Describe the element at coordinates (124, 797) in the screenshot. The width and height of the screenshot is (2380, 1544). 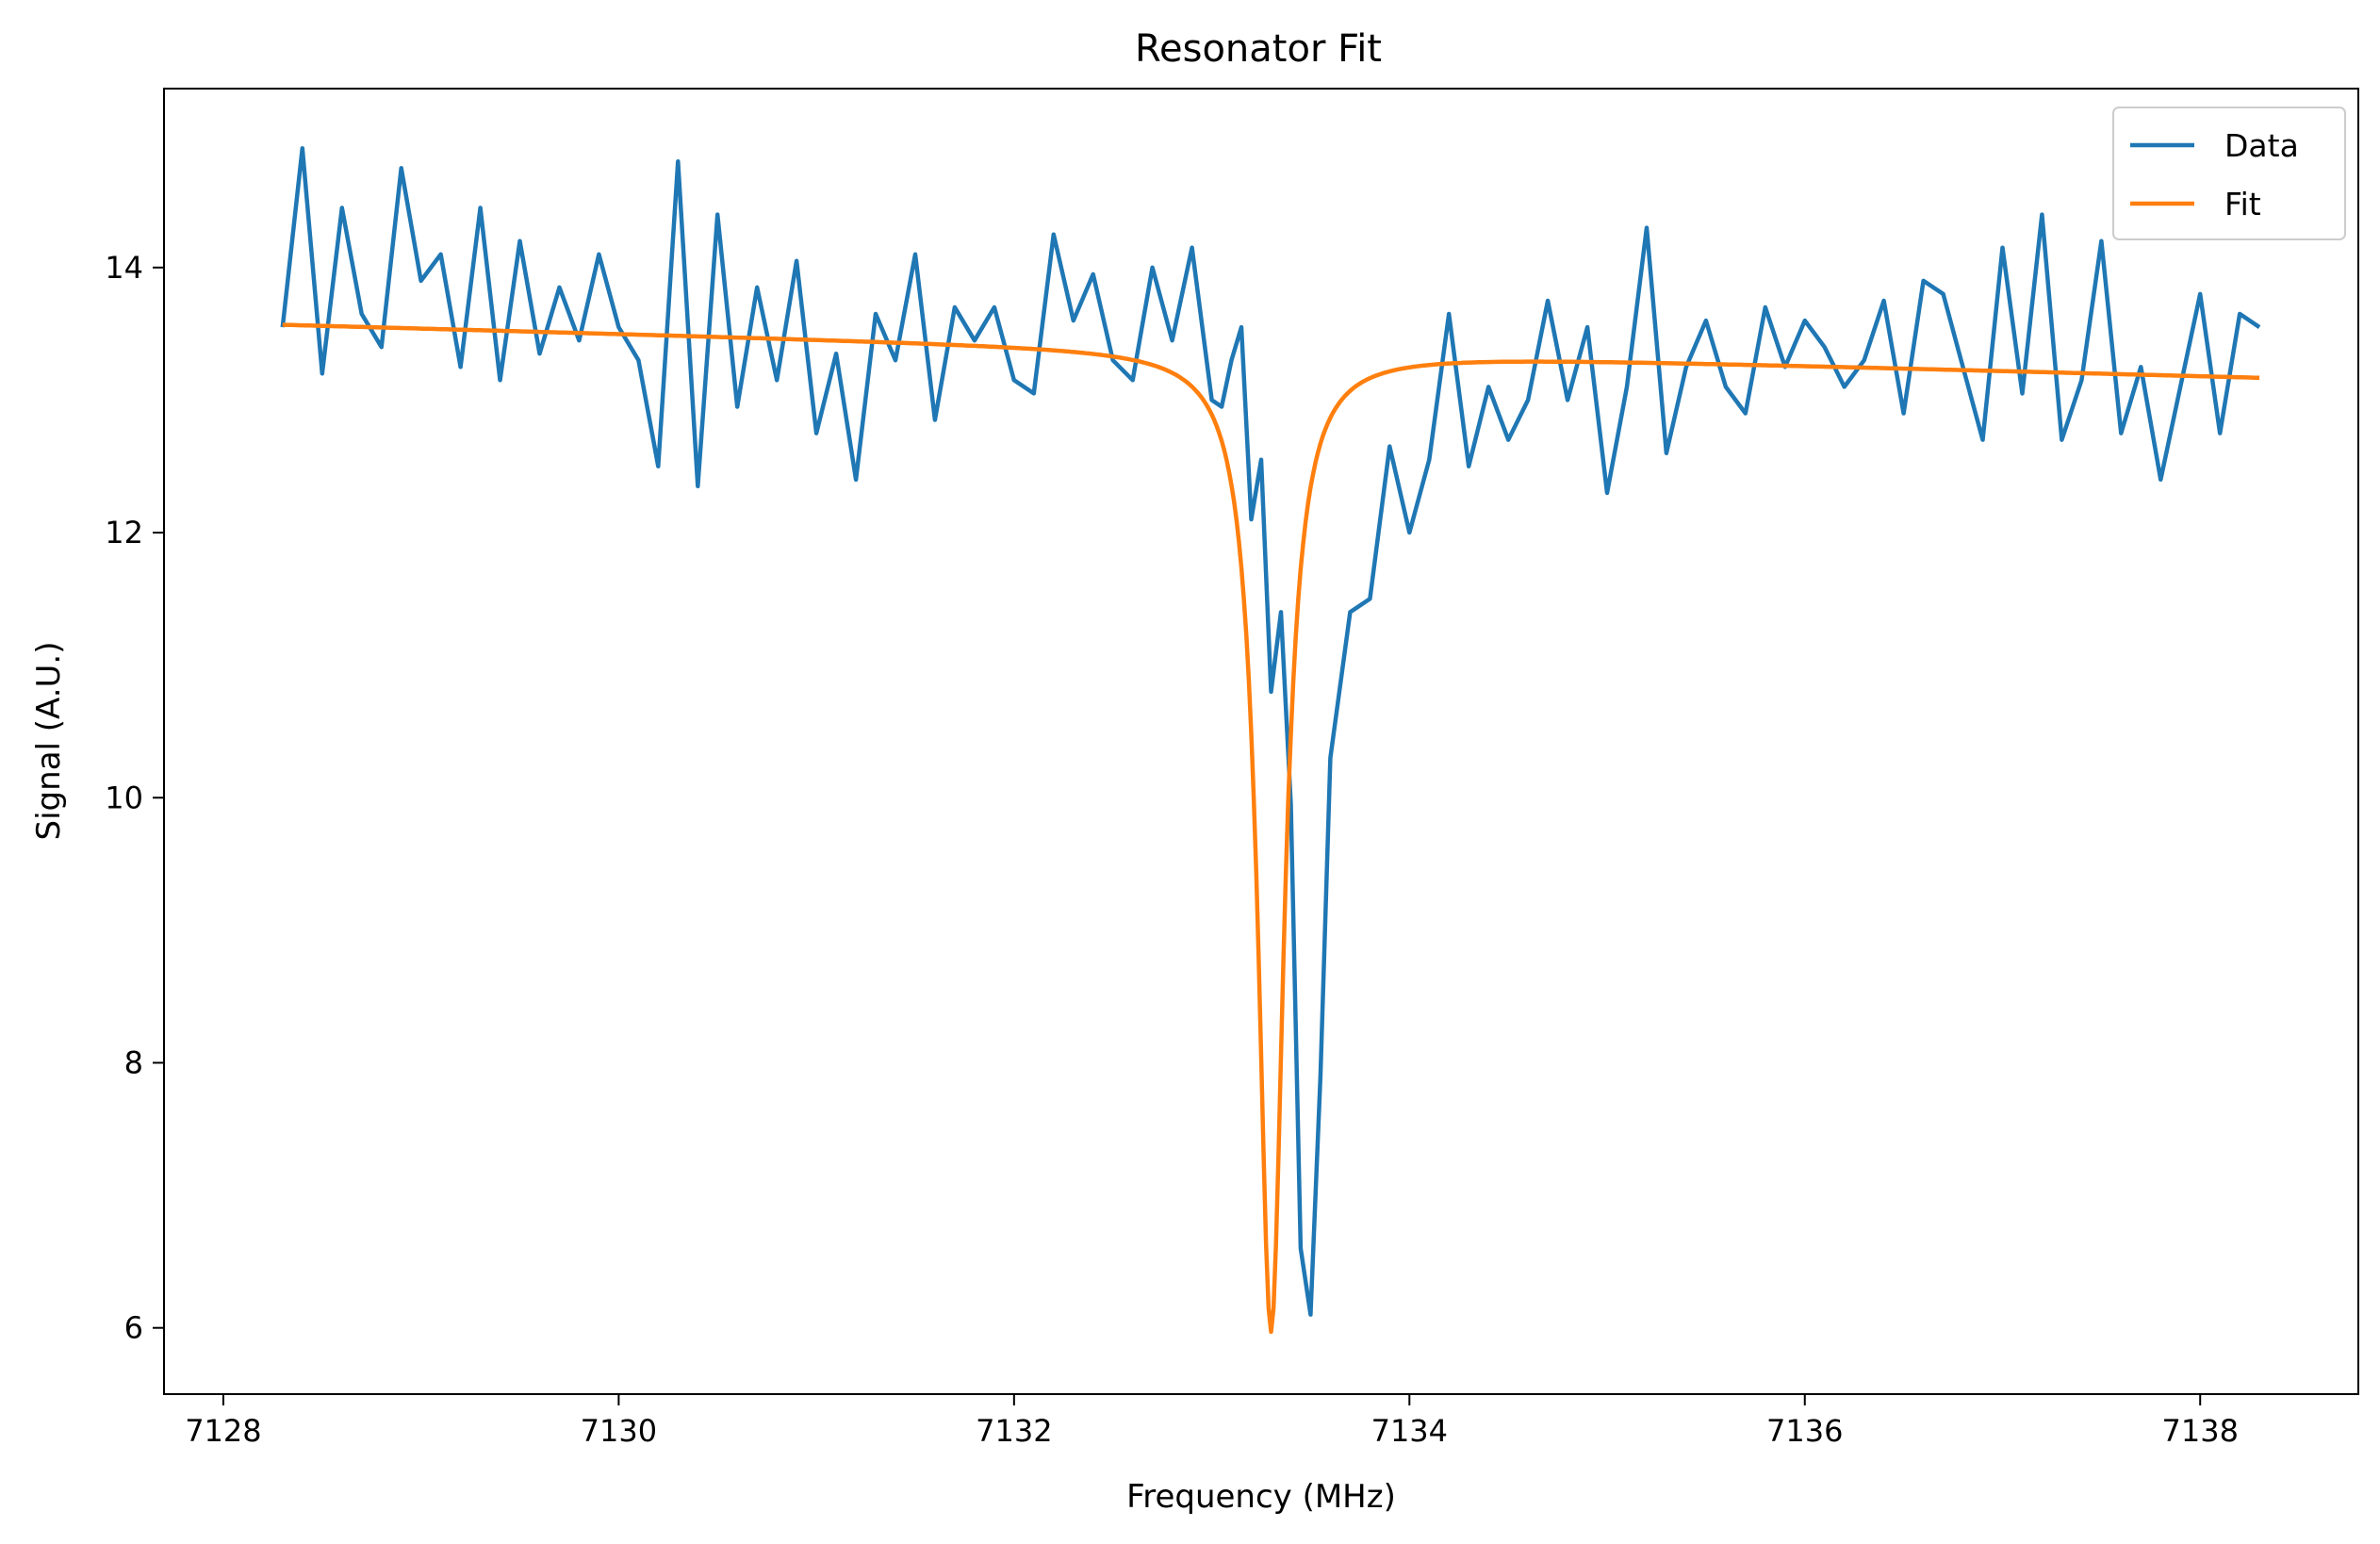
I see `y-tick-label-2: 10` at that location.